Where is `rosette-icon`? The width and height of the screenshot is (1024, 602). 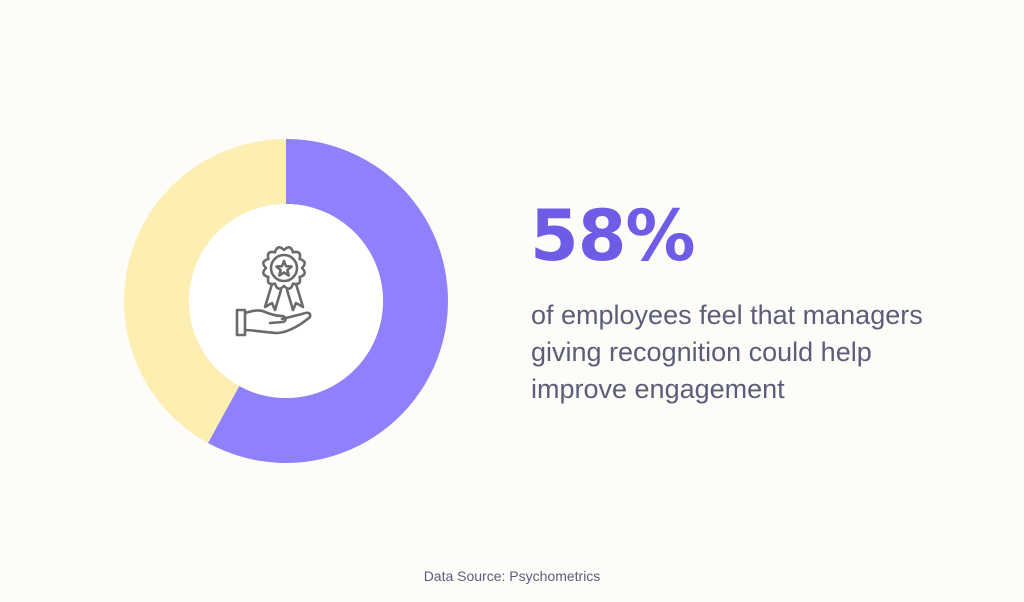
rosette-icon is located at coordinates (284, 268).